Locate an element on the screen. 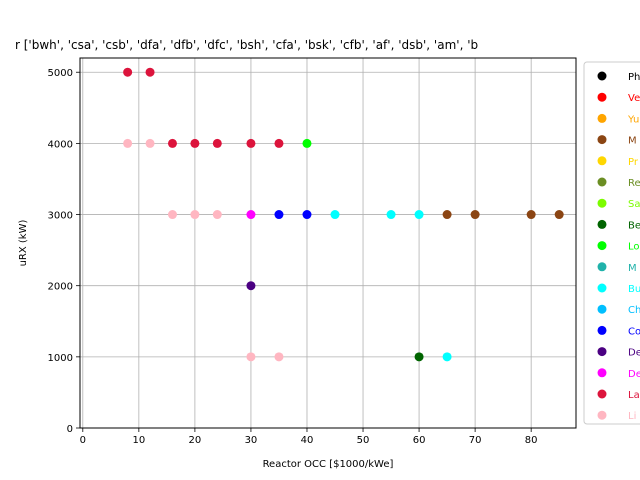 This screenshot has width=640, height=480. legend-label: Pr is located at coordinates (633, 162).